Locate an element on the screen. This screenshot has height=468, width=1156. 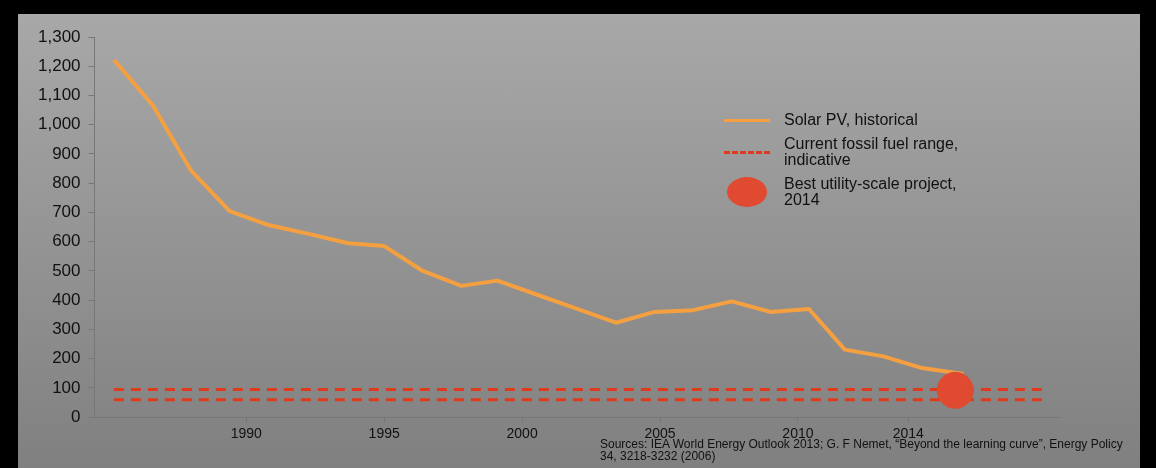
y-tick-label: 500 is located at coordinates (66, 270).